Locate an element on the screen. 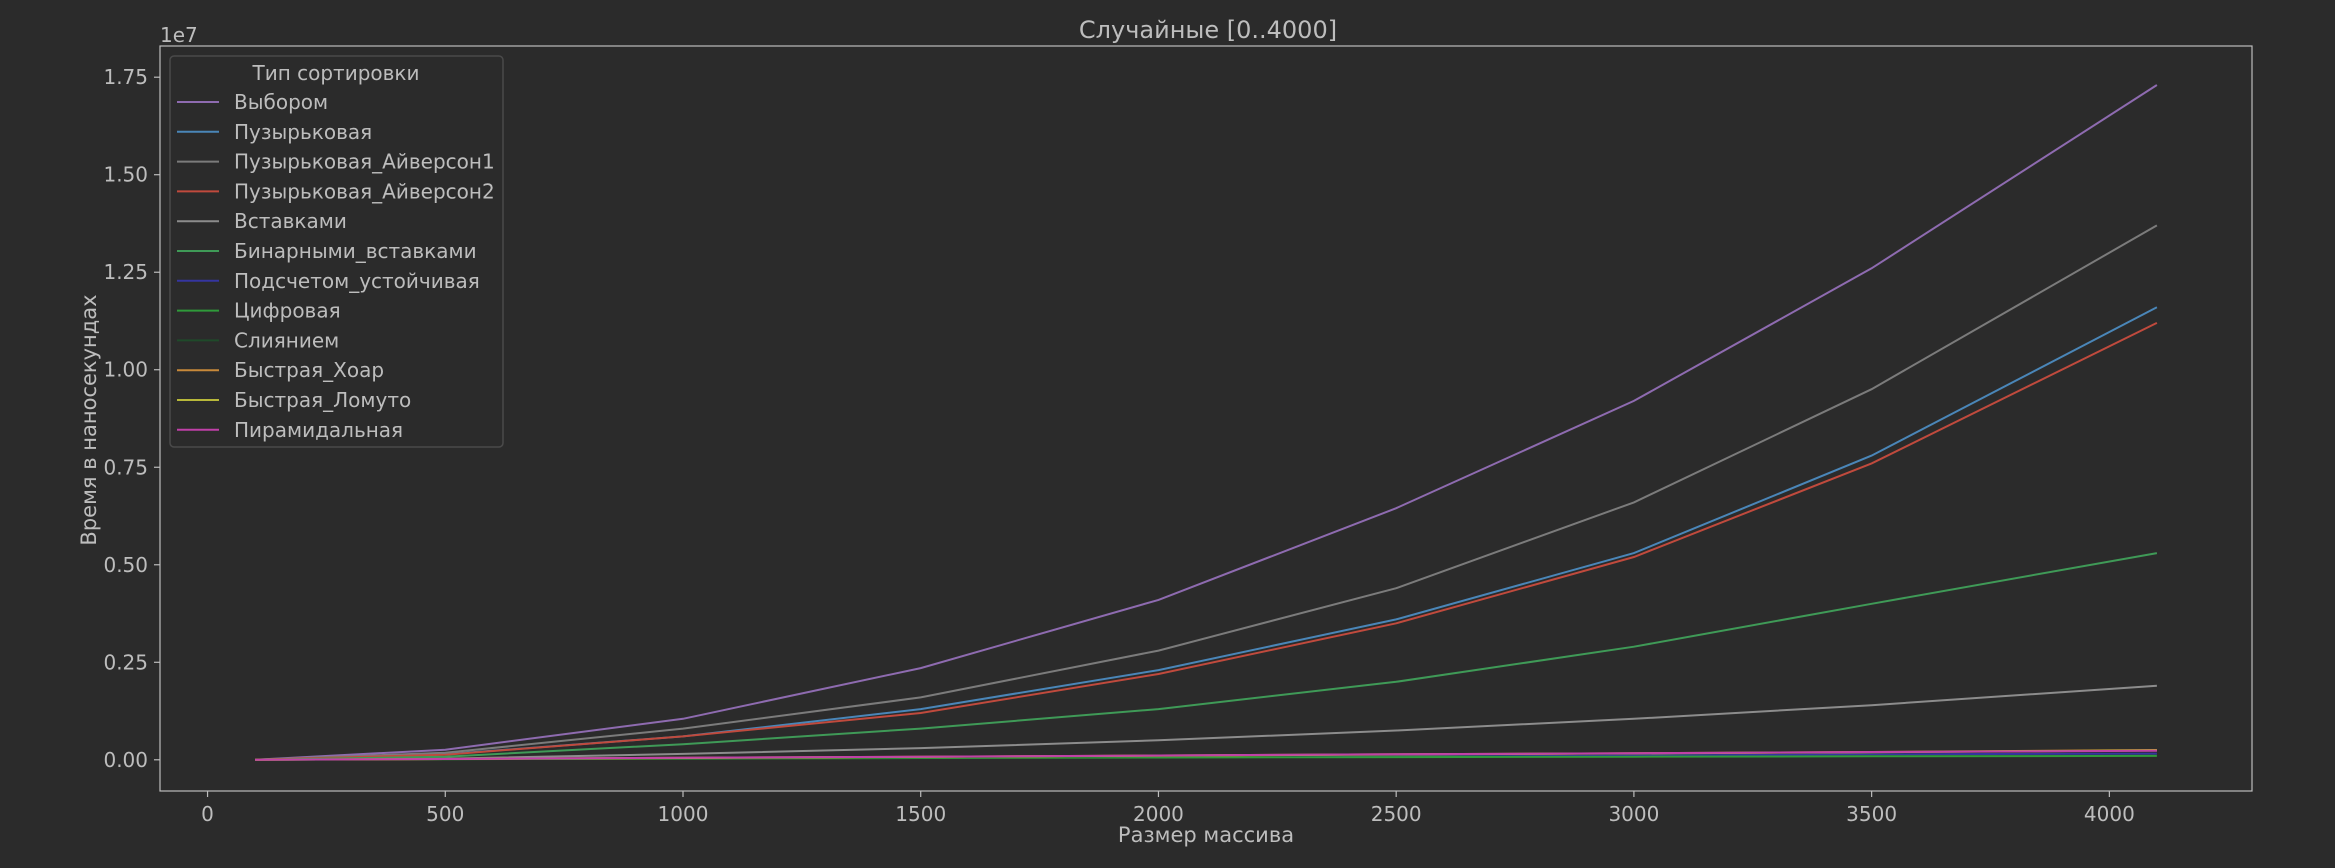 The width and height of the screenshot is (2335, 868). legend-entry: Пузырьковая_Айверсон2 is located at coordinates (364, 191).